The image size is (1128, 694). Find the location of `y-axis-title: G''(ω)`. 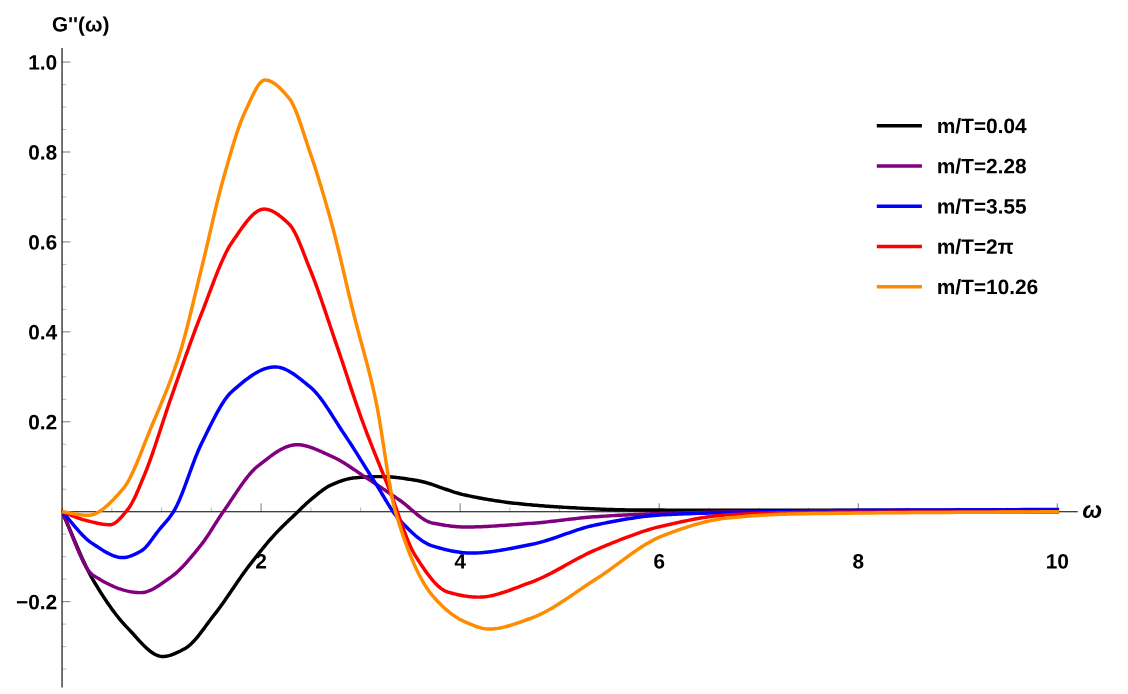

y-axis-title: G''(ω) is located at coordinates (80, 26).